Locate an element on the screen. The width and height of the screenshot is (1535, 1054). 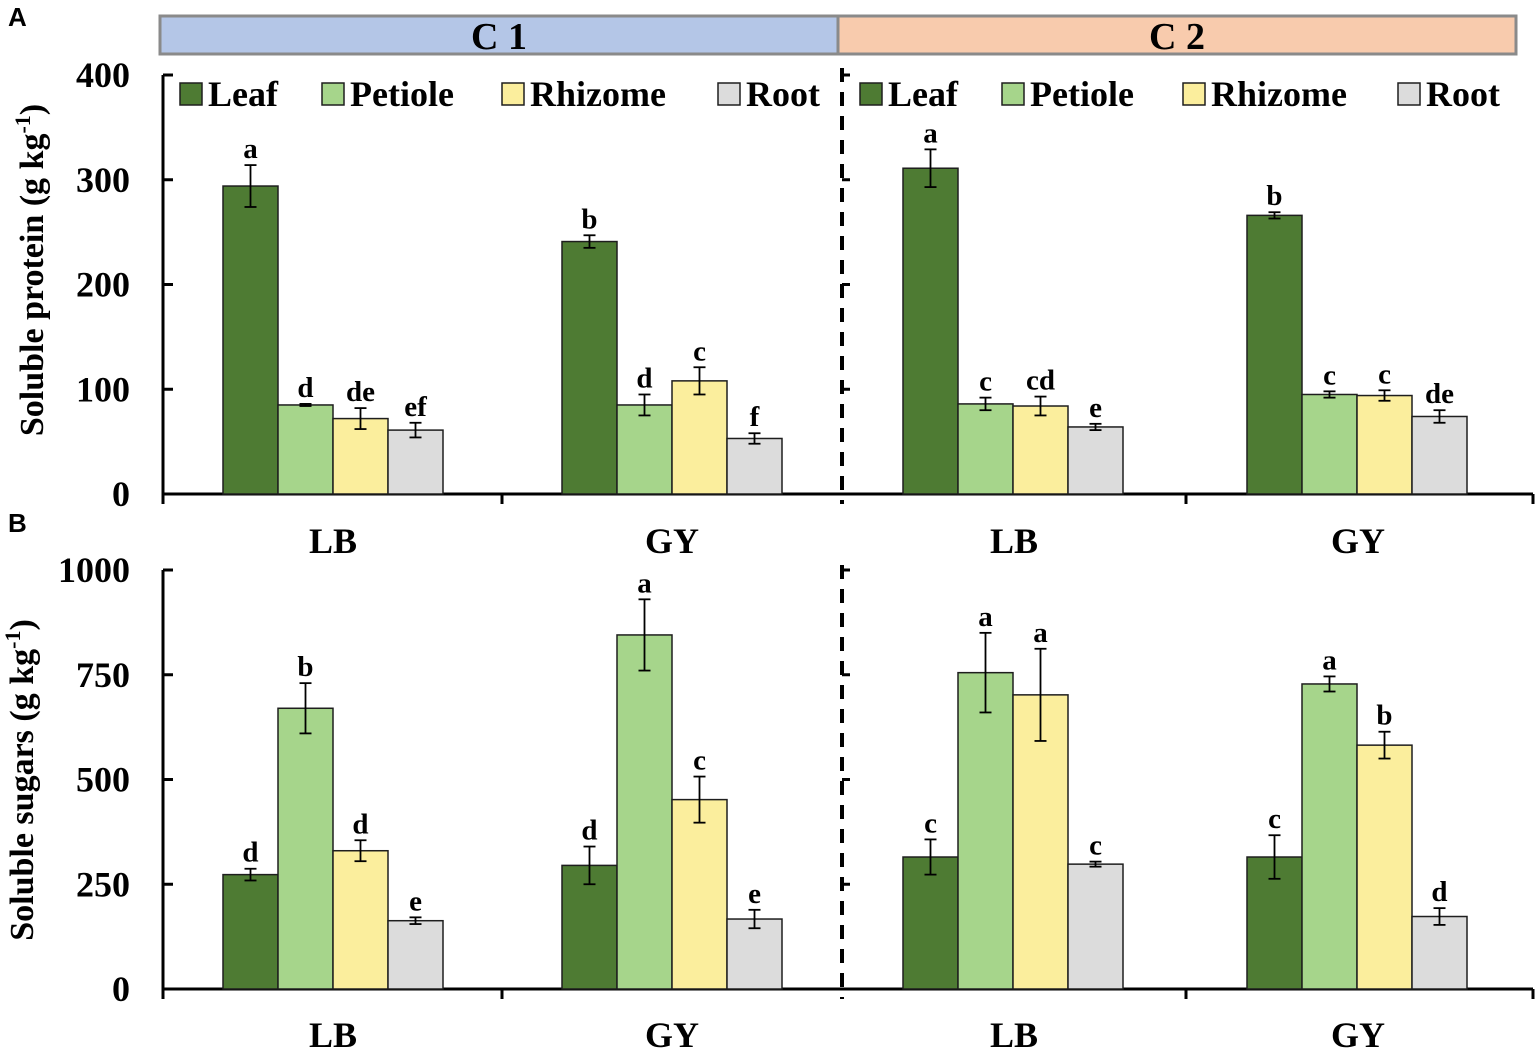
panel-a-bar-c2-lb-rhizome is located at coordinates (1040, 450).